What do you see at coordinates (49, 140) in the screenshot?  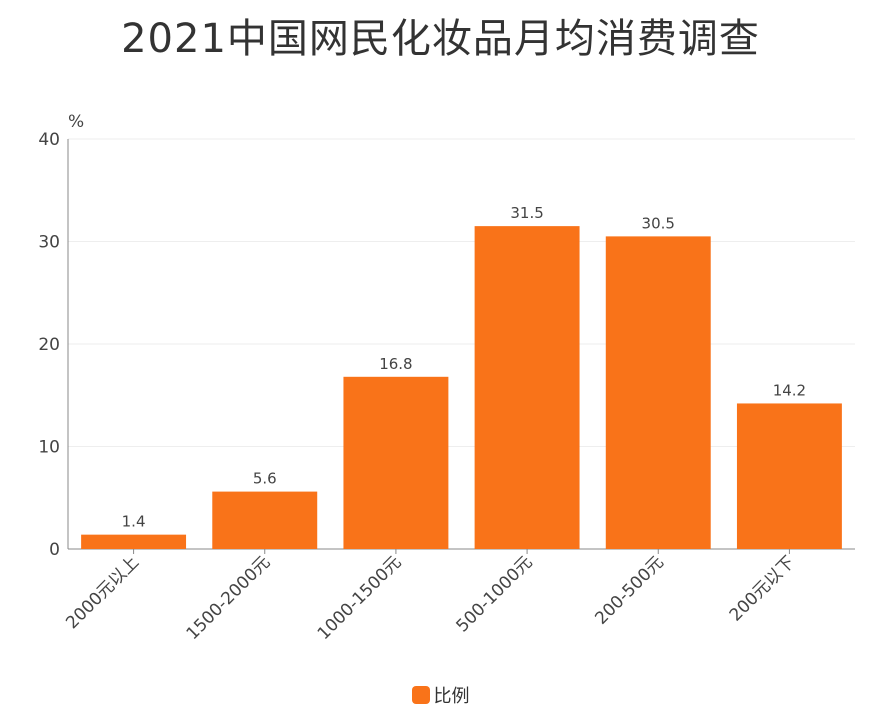 I see `y-tick-label: 40` at bounding box center [49, 140].